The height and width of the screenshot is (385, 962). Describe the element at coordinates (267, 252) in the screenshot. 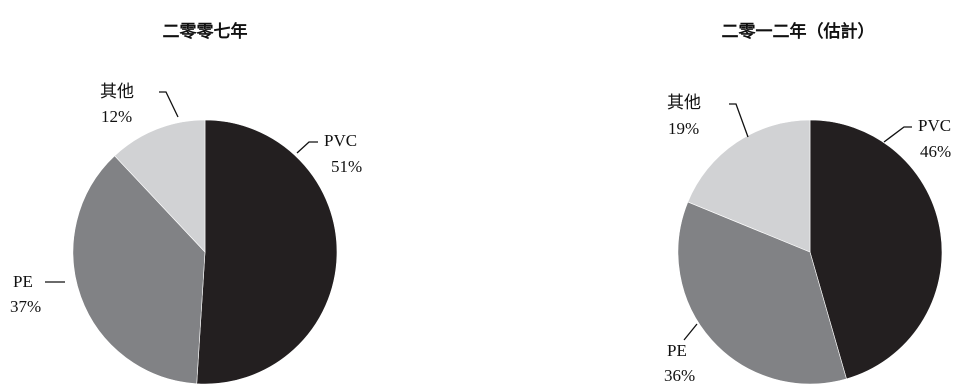

I see `pie-slice-pvc-2007` at that location.